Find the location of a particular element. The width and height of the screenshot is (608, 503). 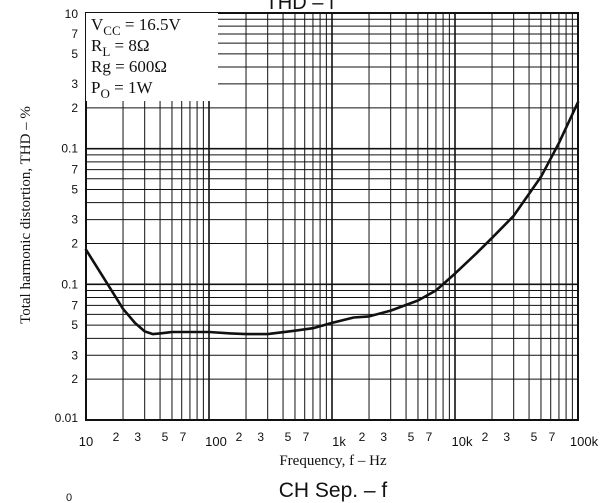

condition-line: Rg = 600Ω is located at coordinates (129, 66).